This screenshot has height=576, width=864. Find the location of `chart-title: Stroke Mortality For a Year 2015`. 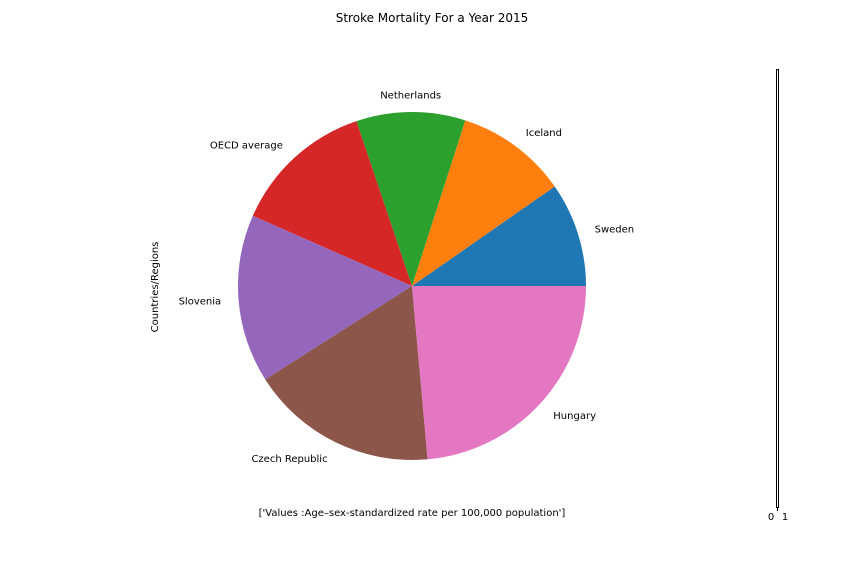

chart-title: Stroke Mortality For a Year 2015 is located at coordinates (432, 18).